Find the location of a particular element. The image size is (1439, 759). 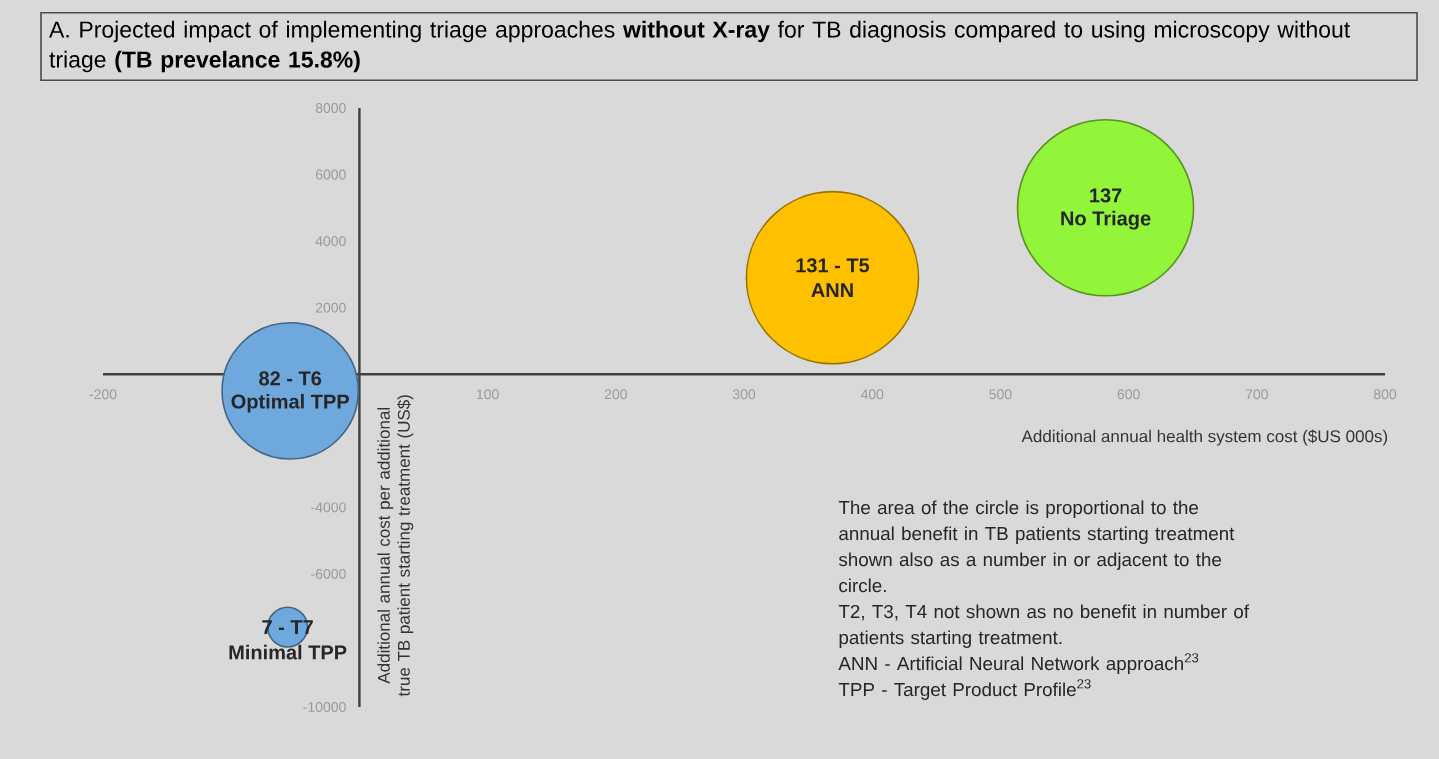

x-tick-label: 500 is located at coordinates (1000, 394).